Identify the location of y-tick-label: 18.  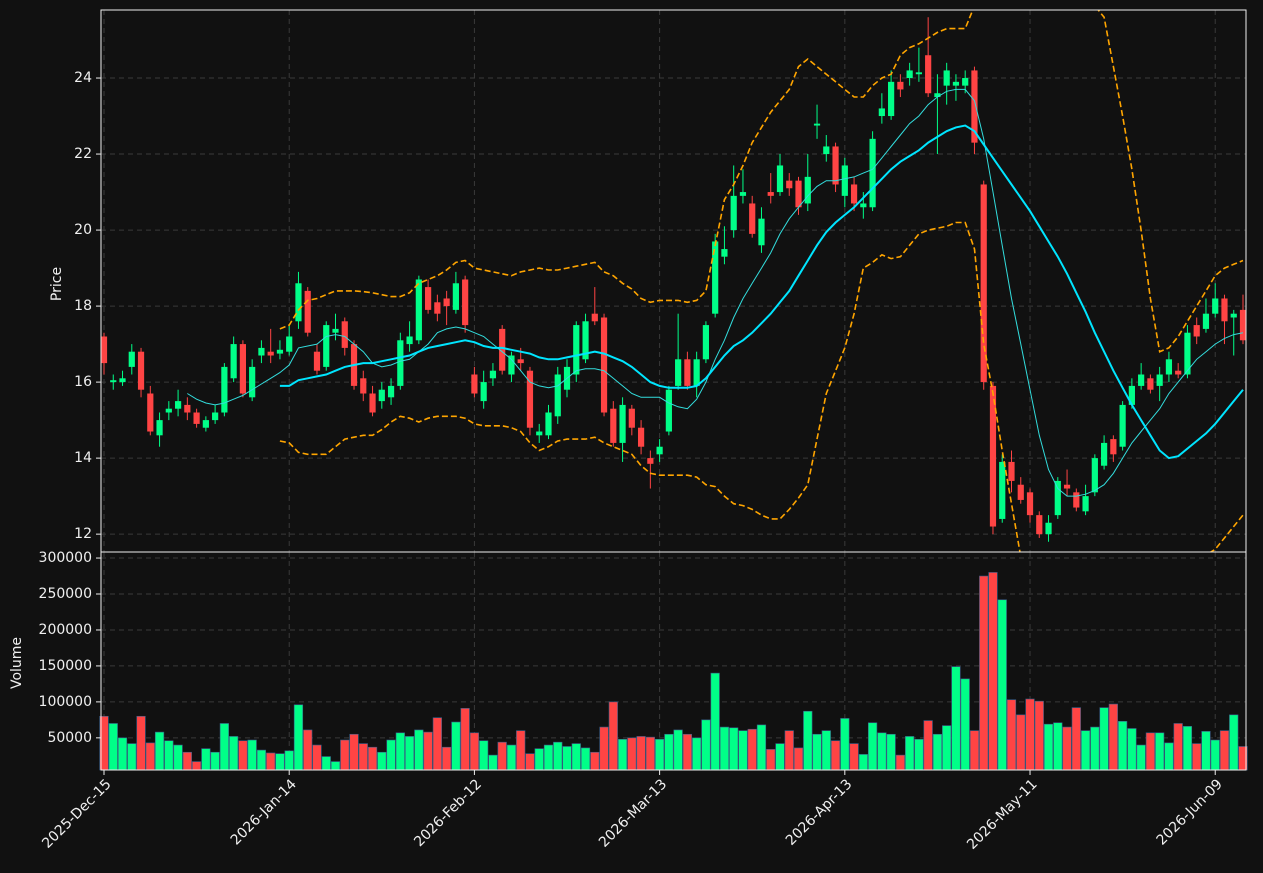
(83, 306).